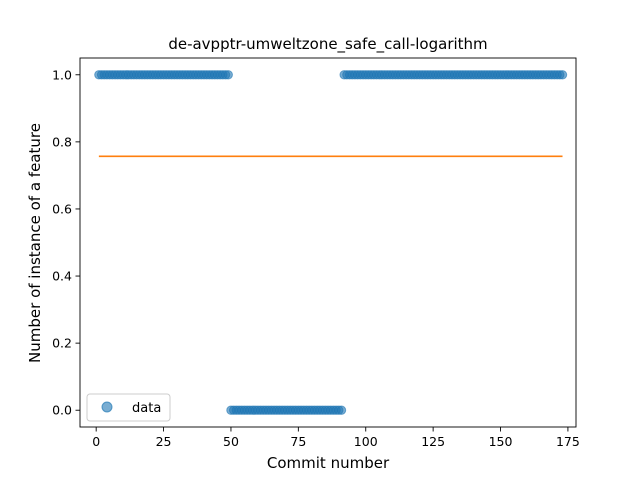  I want to click on x-tick-label: 0, so click(96, 441).